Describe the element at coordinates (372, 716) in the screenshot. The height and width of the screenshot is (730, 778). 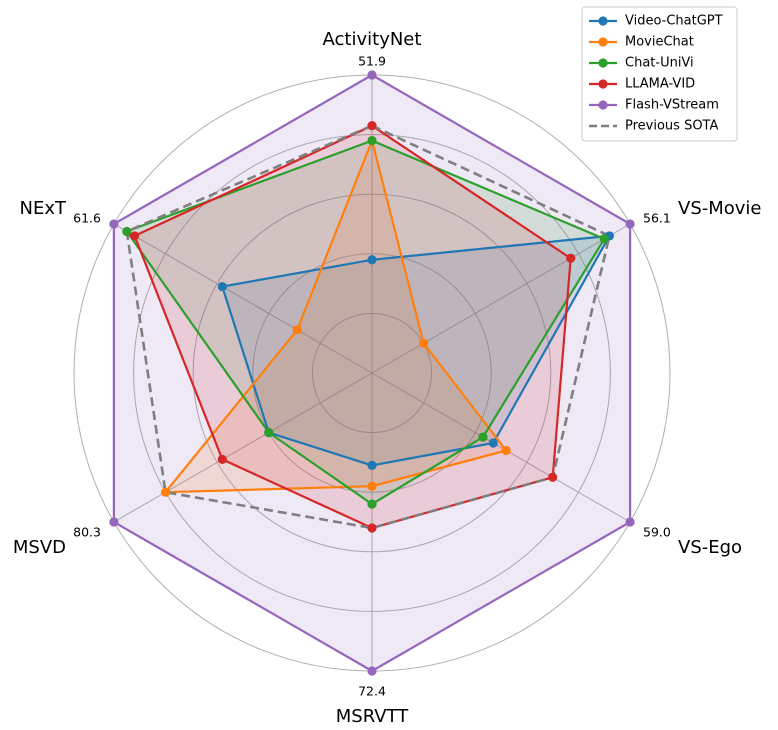
I see `axis-label-msrvtt: MSRVTT` at that location.